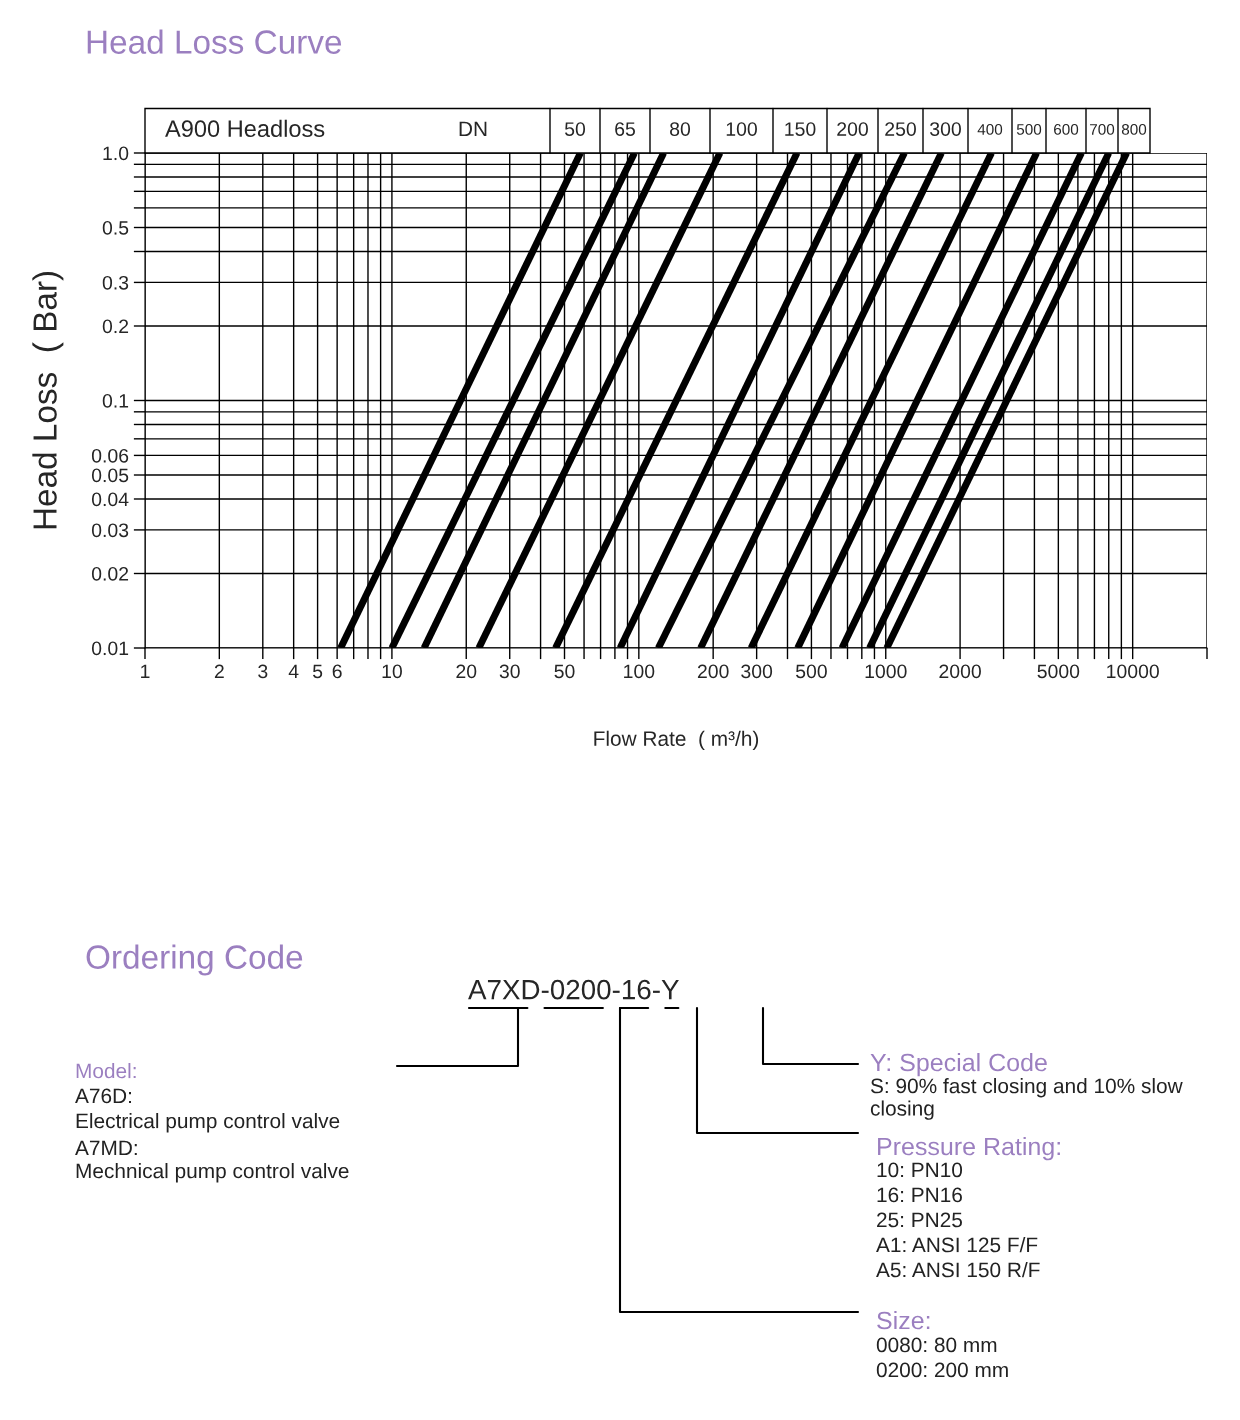 The image size is (1240, 1420). Describe the element at coordinates (920, 1170) in the screenshot. I see `text: 10: PN10` at that location.